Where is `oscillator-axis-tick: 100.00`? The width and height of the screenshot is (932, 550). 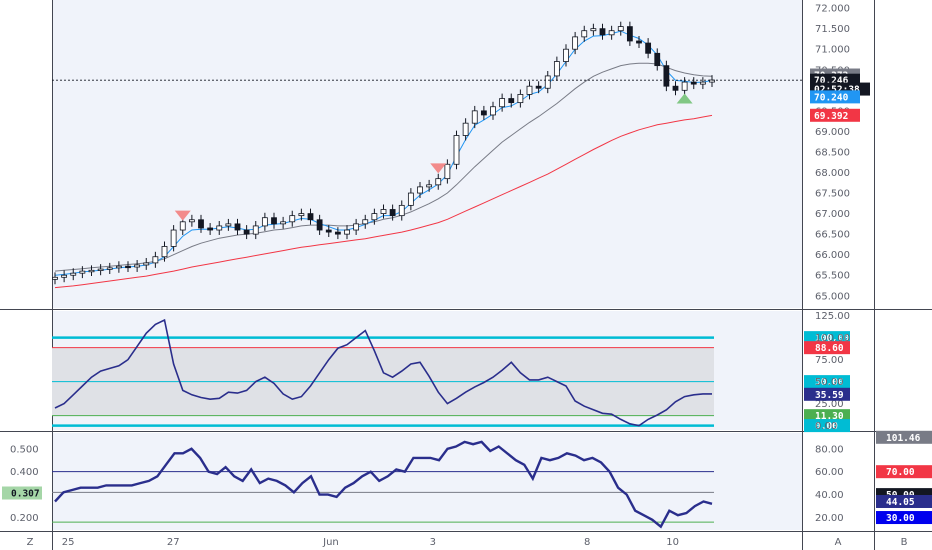 oscillator-axis-tick: 100.00 is located at coordinates (832, 338).